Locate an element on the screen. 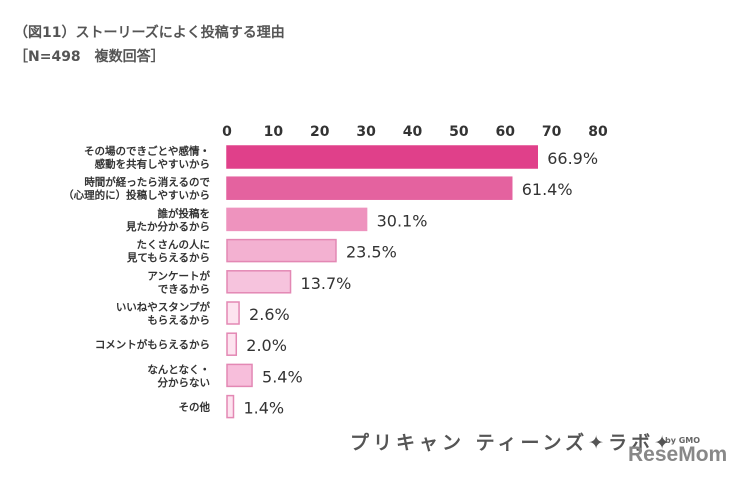 The image size is (740, 480). data-label: 5.4% is located at coordinates (282, 376).